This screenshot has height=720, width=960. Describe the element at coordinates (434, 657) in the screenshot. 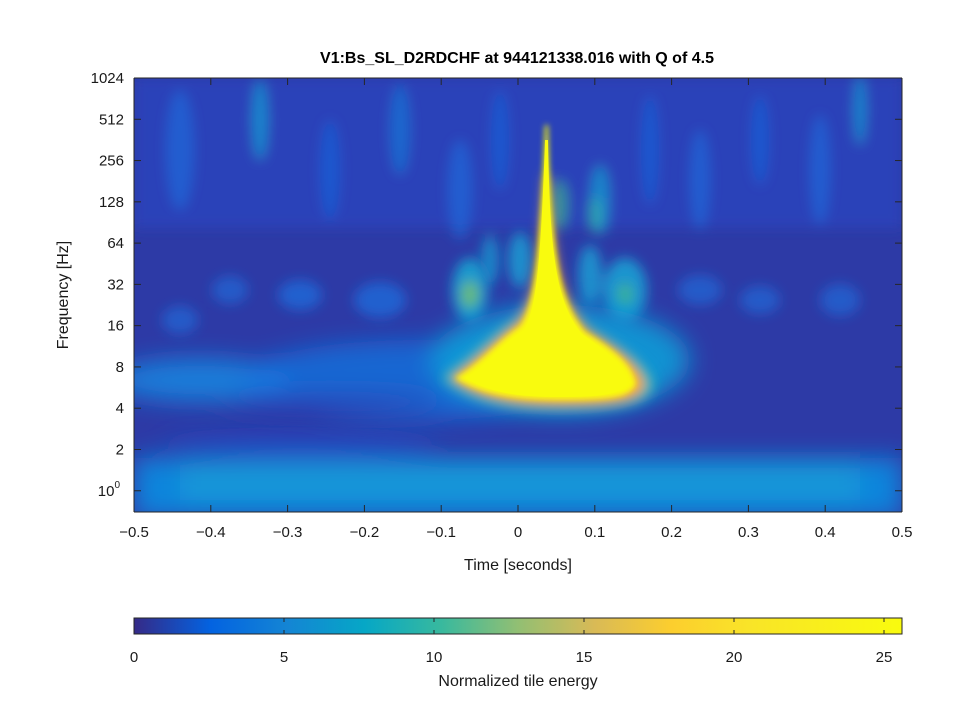

I see `colorbar-tick-label: 10` at that location.